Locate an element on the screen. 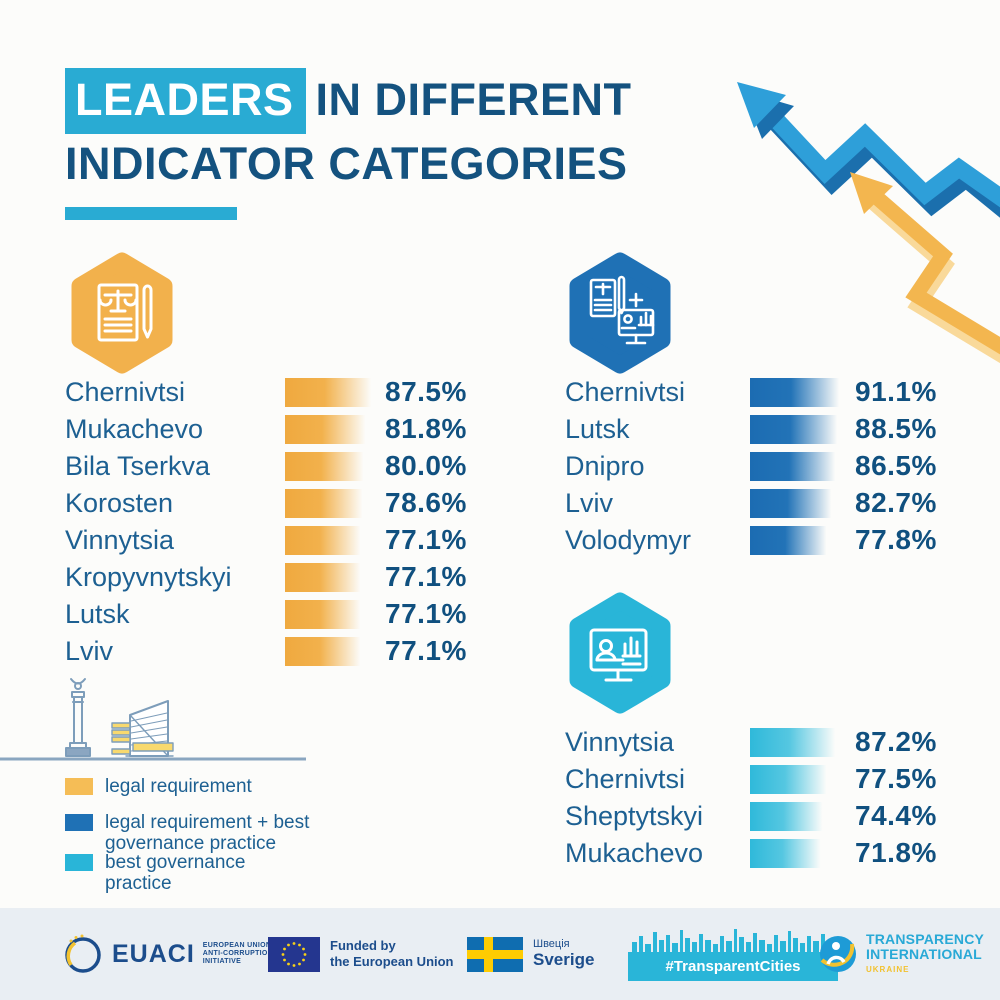 This screenshot has width=1000, height=1000. ranking-row: Volodymyr 77.8% is located at coordinates (780, 540).